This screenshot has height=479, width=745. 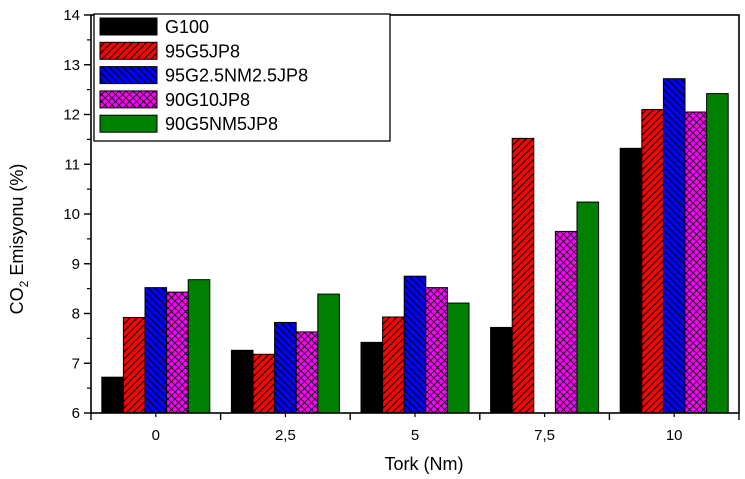 I want to click on y-ticks: 6 7 8 9 10 11 12 13 14, so click(x=77, y=214).